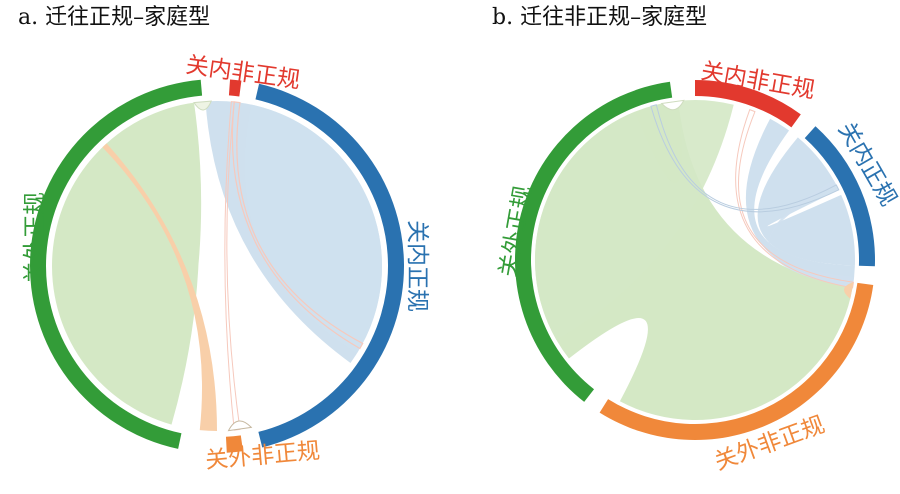 The width and height of the screenshot is (900, 494). I want to click on chord-local-informal-to-outside-informal-thin, so click(795, 199).